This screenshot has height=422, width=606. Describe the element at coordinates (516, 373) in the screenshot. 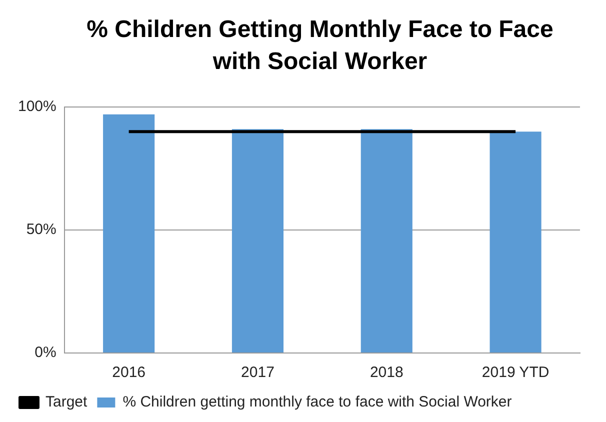

I see `x-tick-label: 2019 YTD` at that location.